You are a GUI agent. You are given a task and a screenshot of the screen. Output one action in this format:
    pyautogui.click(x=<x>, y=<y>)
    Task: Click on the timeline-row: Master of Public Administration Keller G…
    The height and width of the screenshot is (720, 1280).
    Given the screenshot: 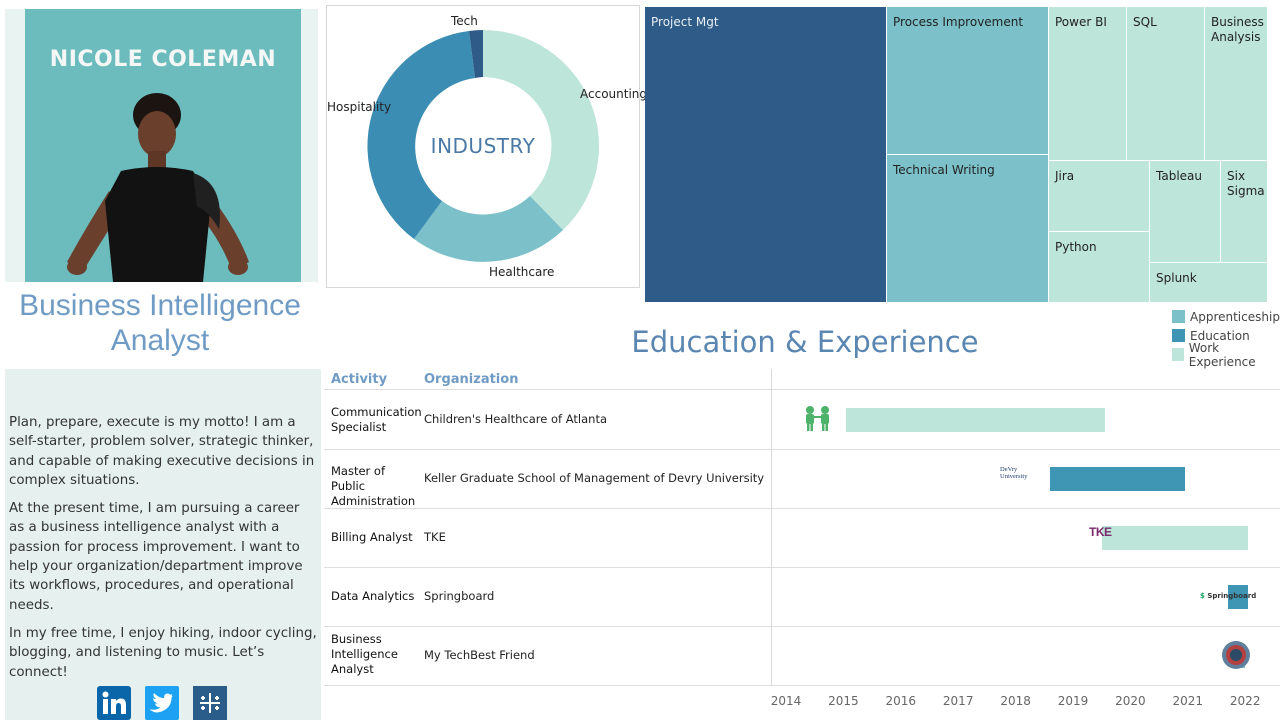 What is the action you would take?
    pyautogui.click(x=802, y=479)
    